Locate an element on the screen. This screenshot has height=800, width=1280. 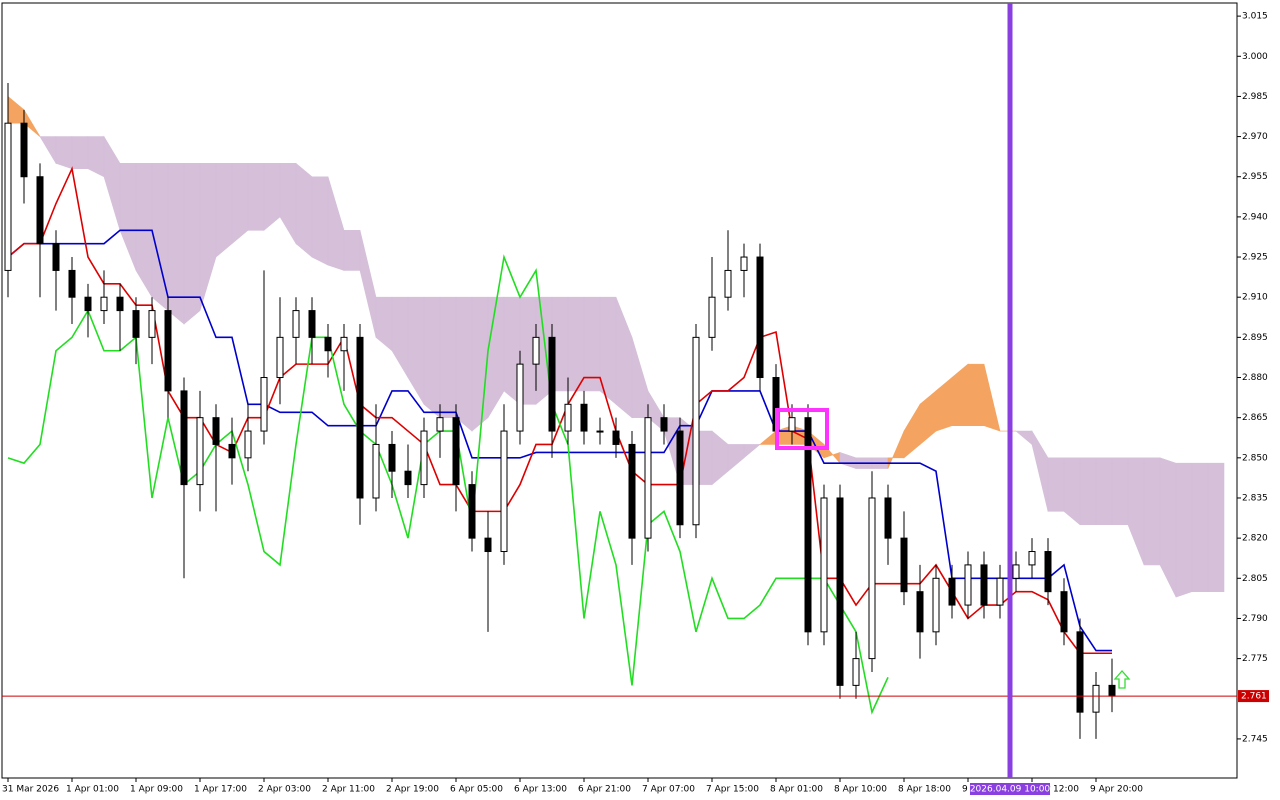
y-tick-label: 2.820 is located at coordinates (1255, 539).